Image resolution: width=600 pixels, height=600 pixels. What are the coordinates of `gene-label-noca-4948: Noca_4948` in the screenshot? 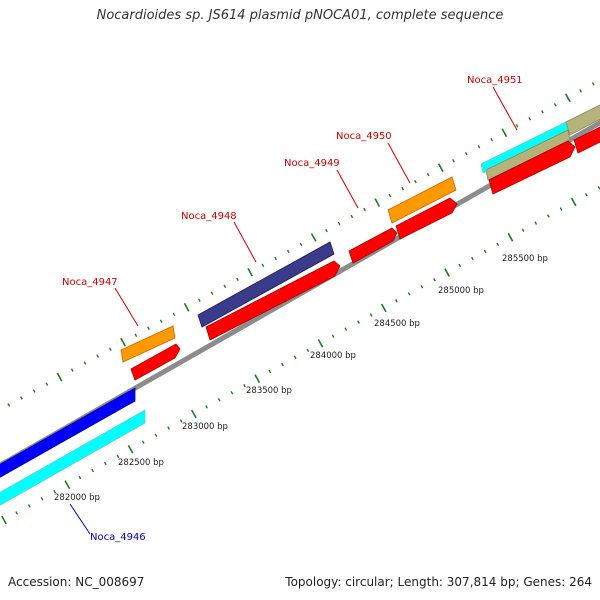 It's located at (209, 216).